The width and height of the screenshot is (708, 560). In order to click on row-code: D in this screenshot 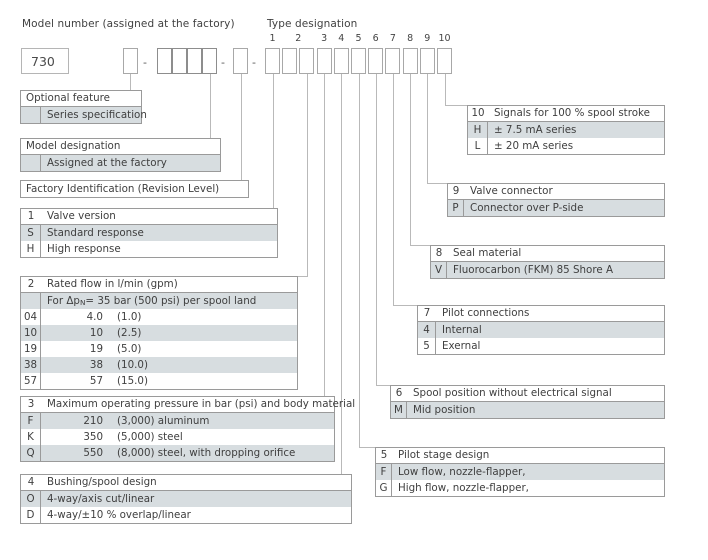, I will do `click(31, 515)`.